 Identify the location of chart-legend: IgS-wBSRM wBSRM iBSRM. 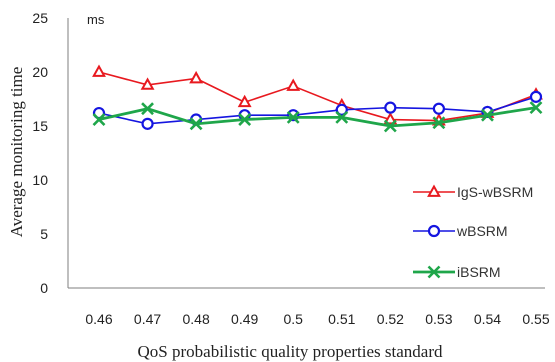
(473, 232).